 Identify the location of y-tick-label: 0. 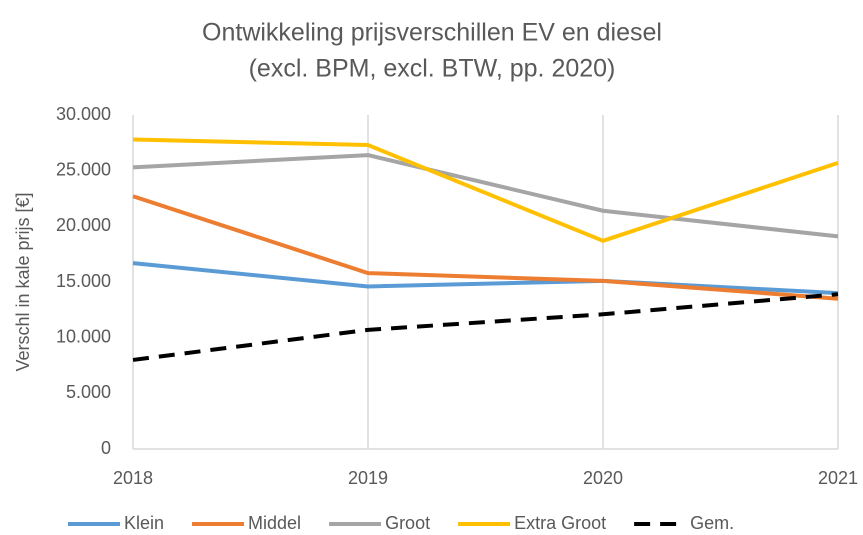
(106, 448).